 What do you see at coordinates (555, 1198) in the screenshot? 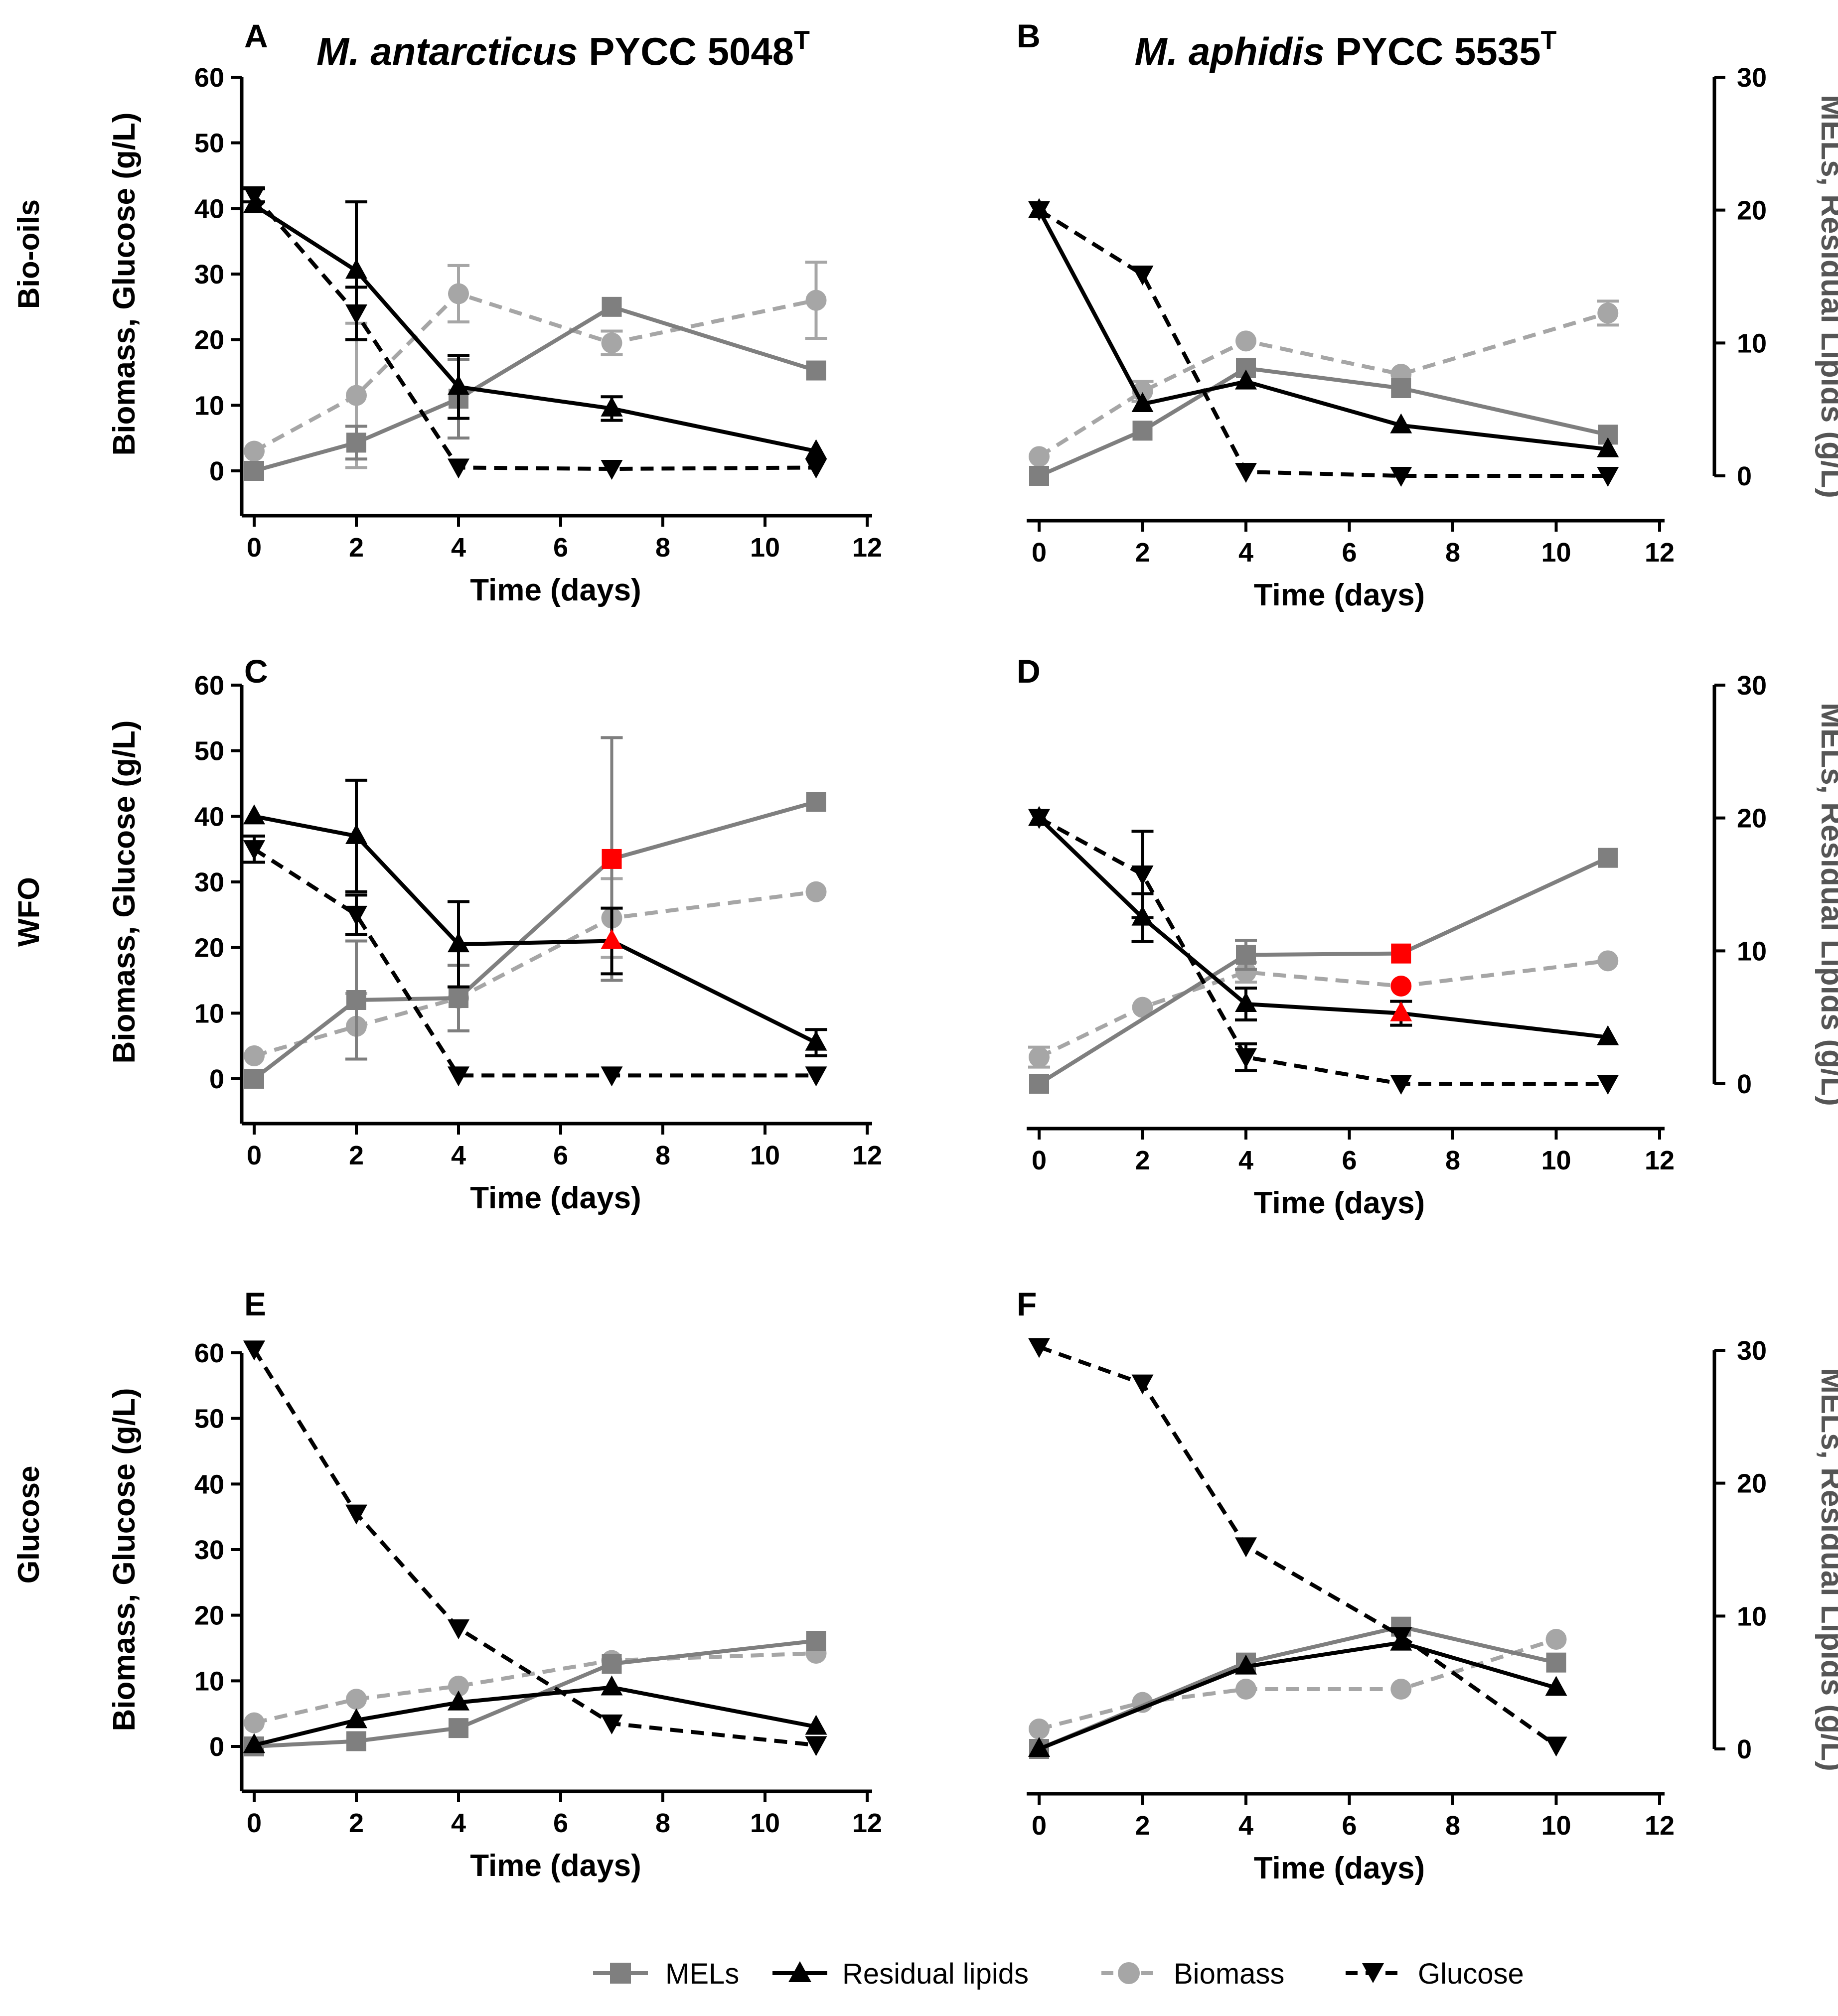
I see `panel-c-x-axis-title: Time (days)` at bounding box center [555, 1198].